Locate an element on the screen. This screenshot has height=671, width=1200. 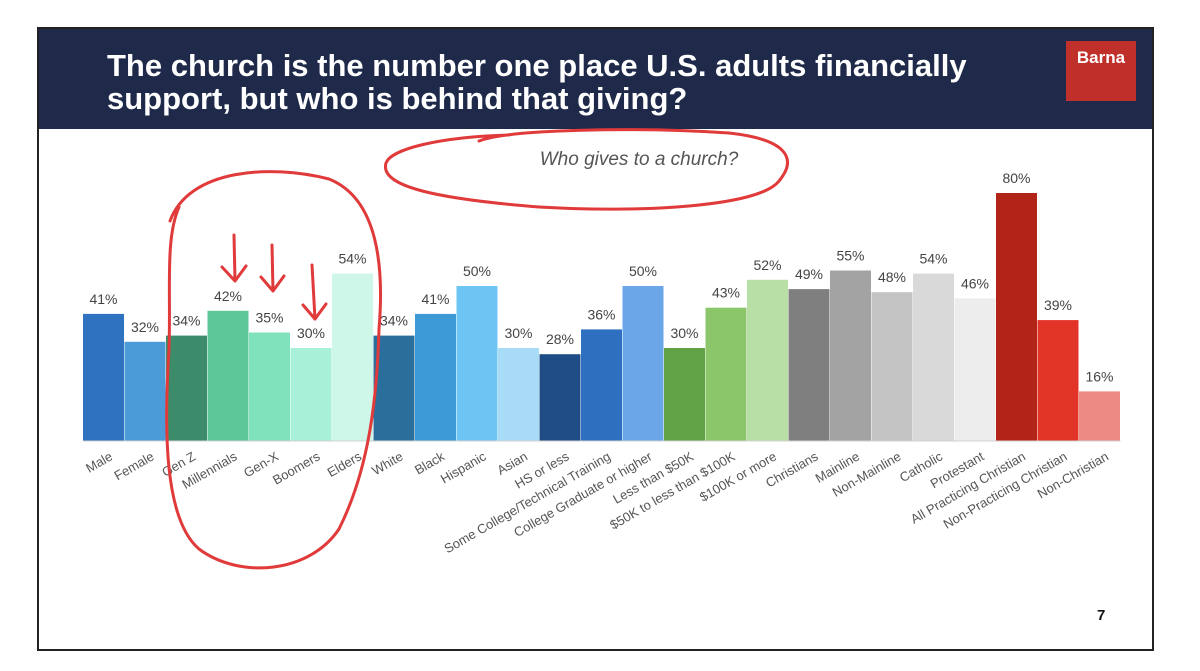
page-number: 7 is located at coordinates (1101, 615).